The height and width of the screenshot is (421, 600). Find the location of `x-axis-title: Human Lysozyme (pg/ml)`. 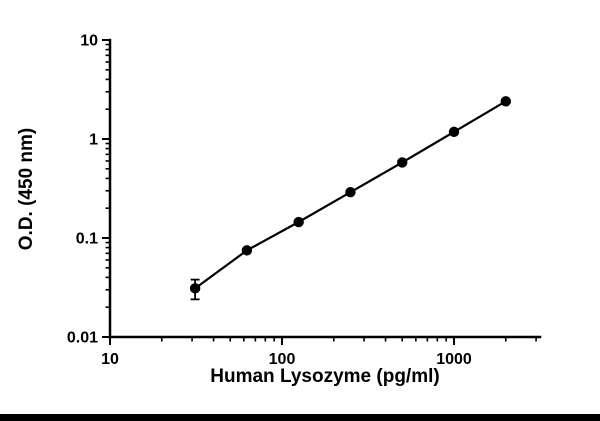

x-axis-title: Human Lysozyme (pg/ml) is located at coordinates (324, 376).